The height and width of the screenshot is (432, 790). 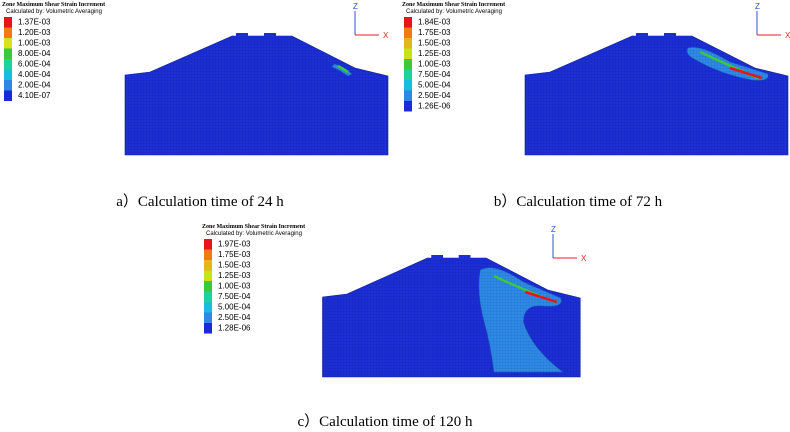 I want to click on caption: b）Calculation time of 72 h, so click(x=578, y=201).